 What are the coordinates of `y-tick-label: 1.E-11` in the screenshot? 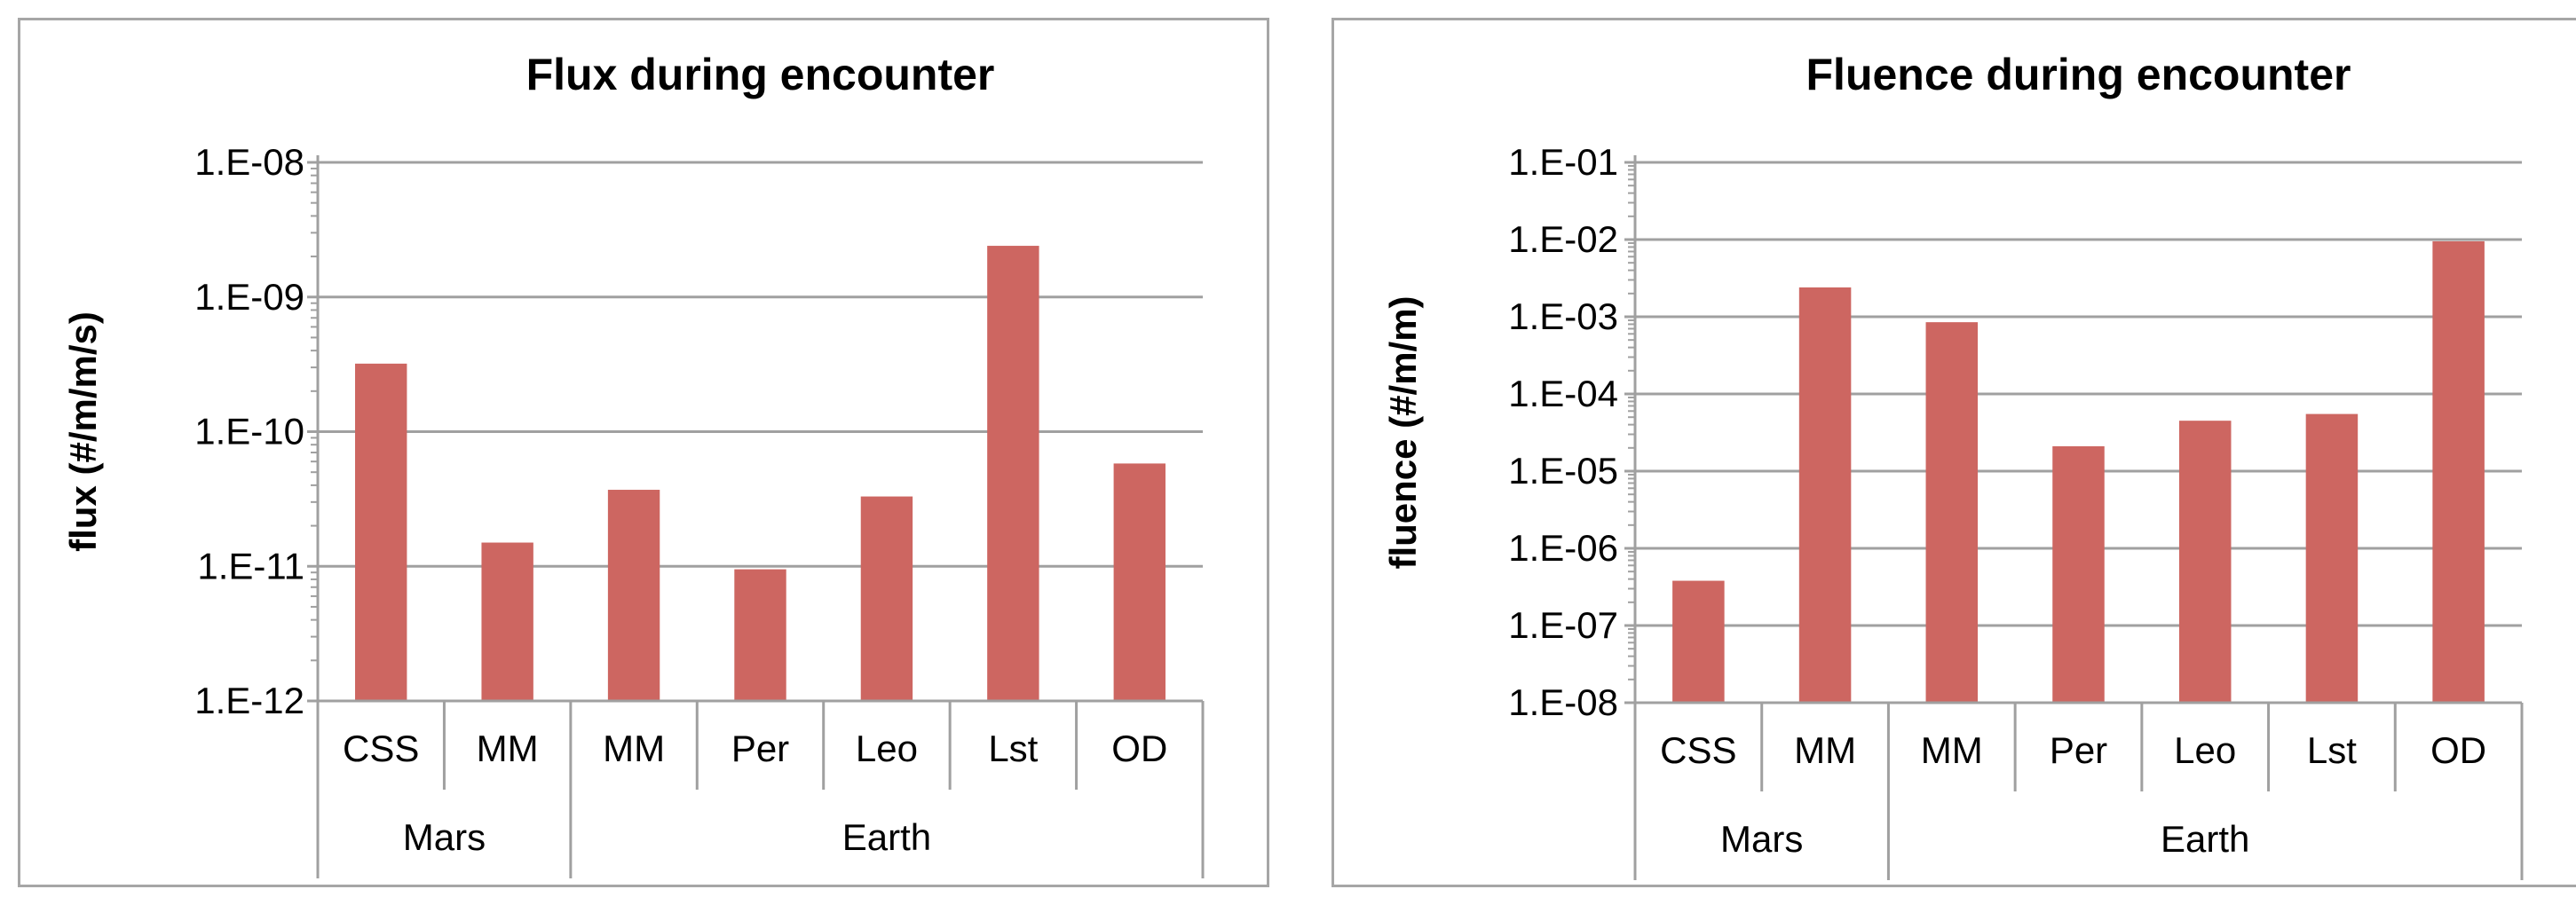 It's located at (251, 565).